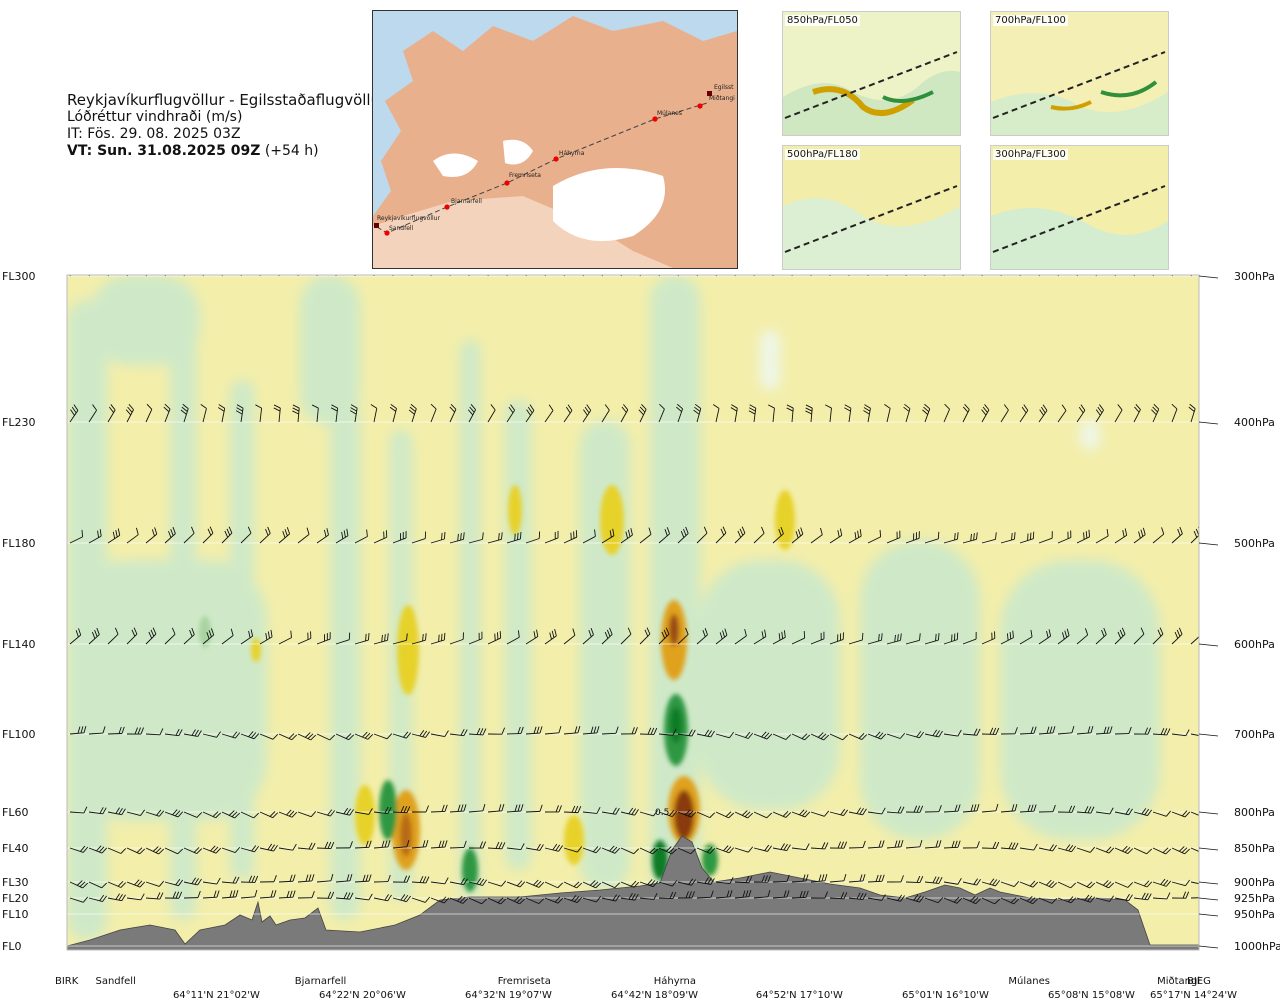 The width and height of the screenshot is (1280, 1005). I want to click on thumbnail-500hpa: 500hPa/FL180, so click(871, 207).